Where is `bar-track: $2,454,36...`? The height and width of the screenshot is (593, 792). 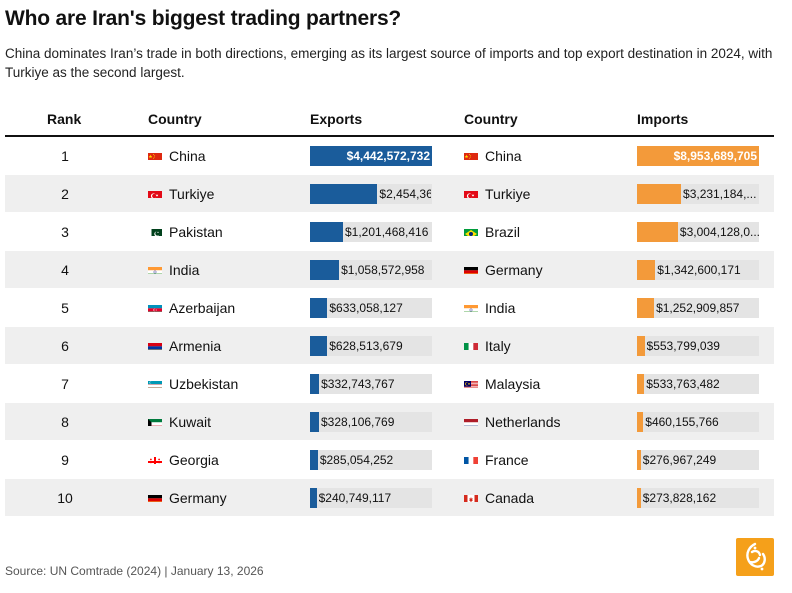
bar-track: $2,454,36... is located at coordinates (371, 194).